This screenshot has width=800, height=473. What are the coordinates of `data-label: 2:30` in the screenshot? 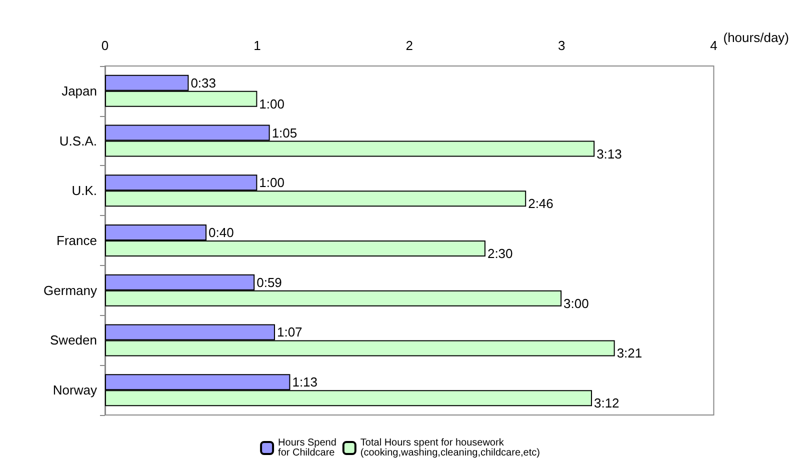 It's located at (500, 253).